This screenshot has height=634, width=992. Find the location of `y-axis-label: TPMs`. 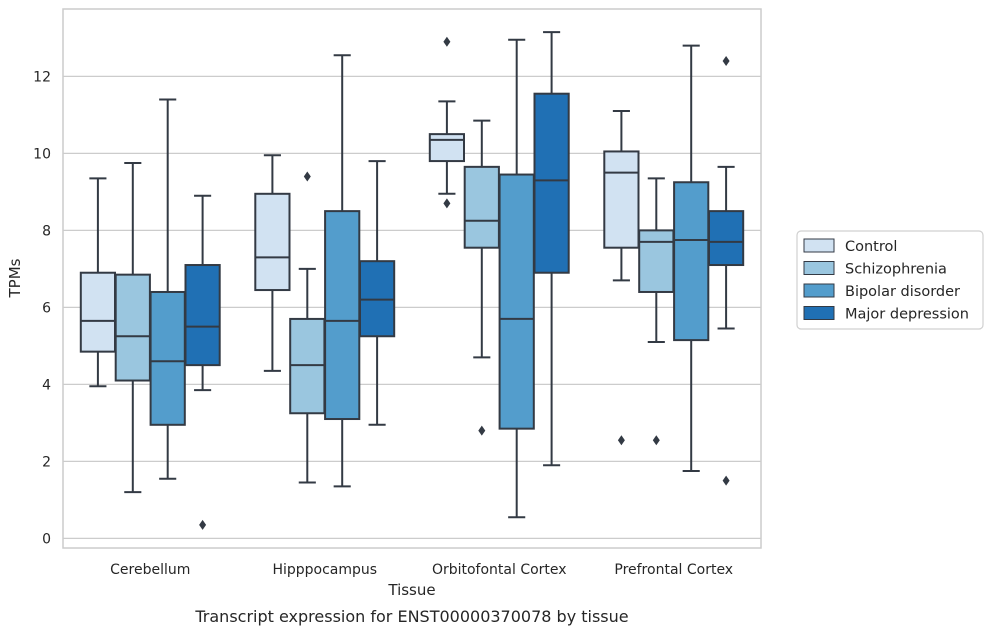

y-axis-label: TPMs is located at coordinates (15, 278).